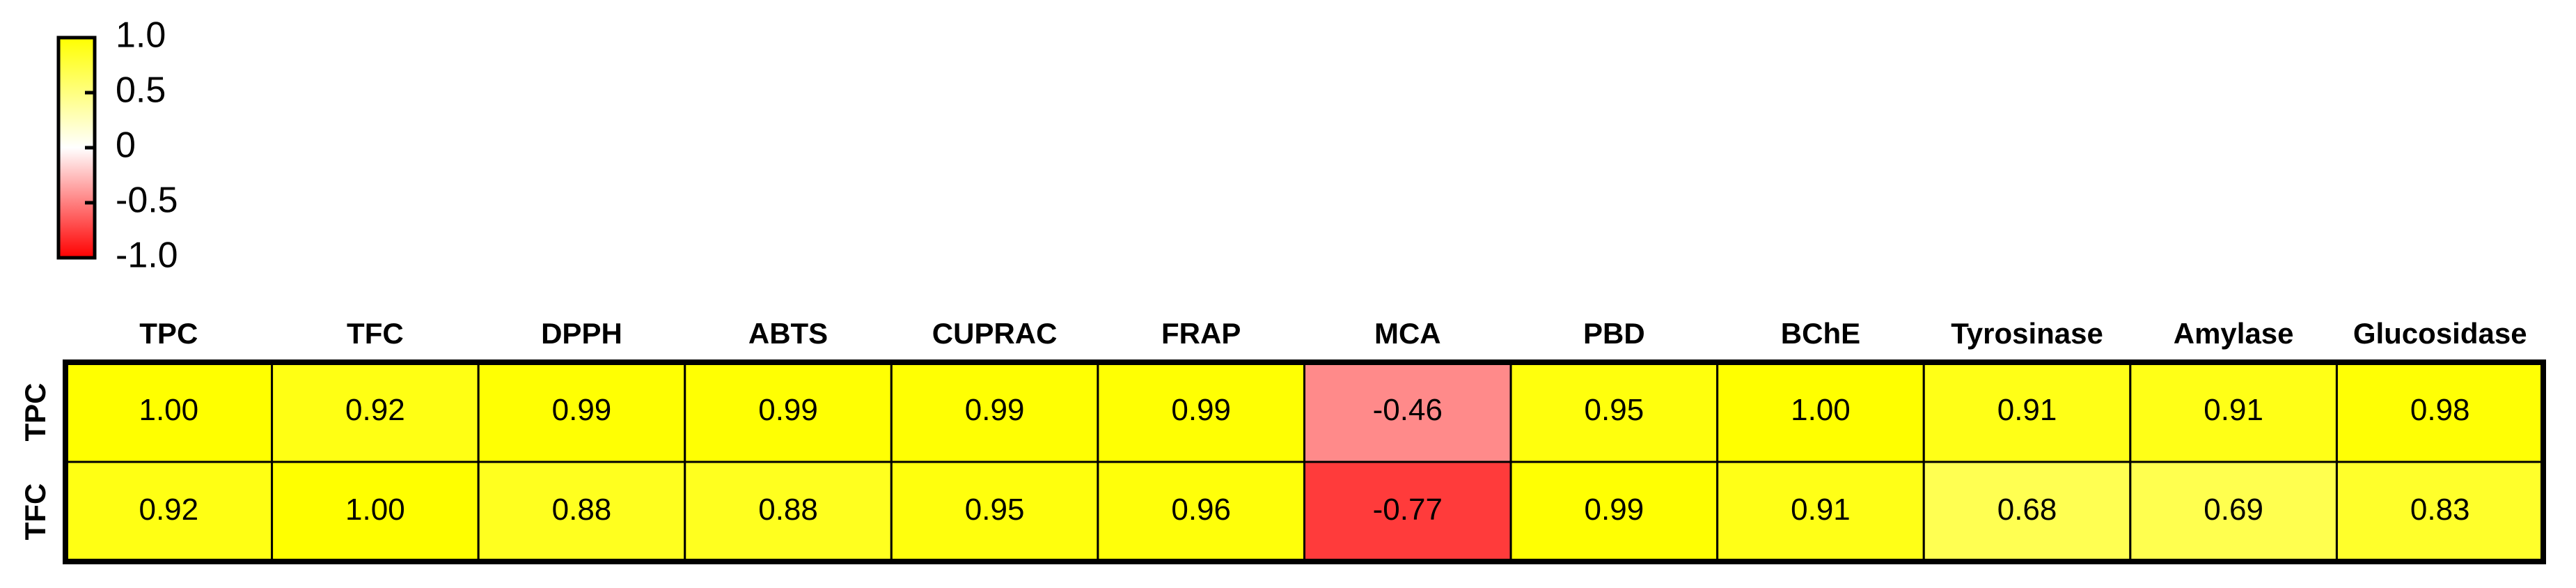  Describe the element at coordinates (1820, 333) in the screenshot. I see `column-label: BChE` at that location.